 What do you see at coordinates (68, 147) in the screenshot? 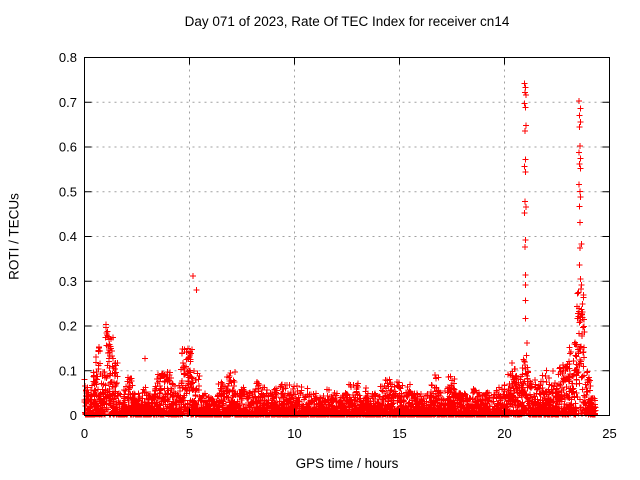
I see `y-tick-label: 0.6` at bounding box center [68, 147].